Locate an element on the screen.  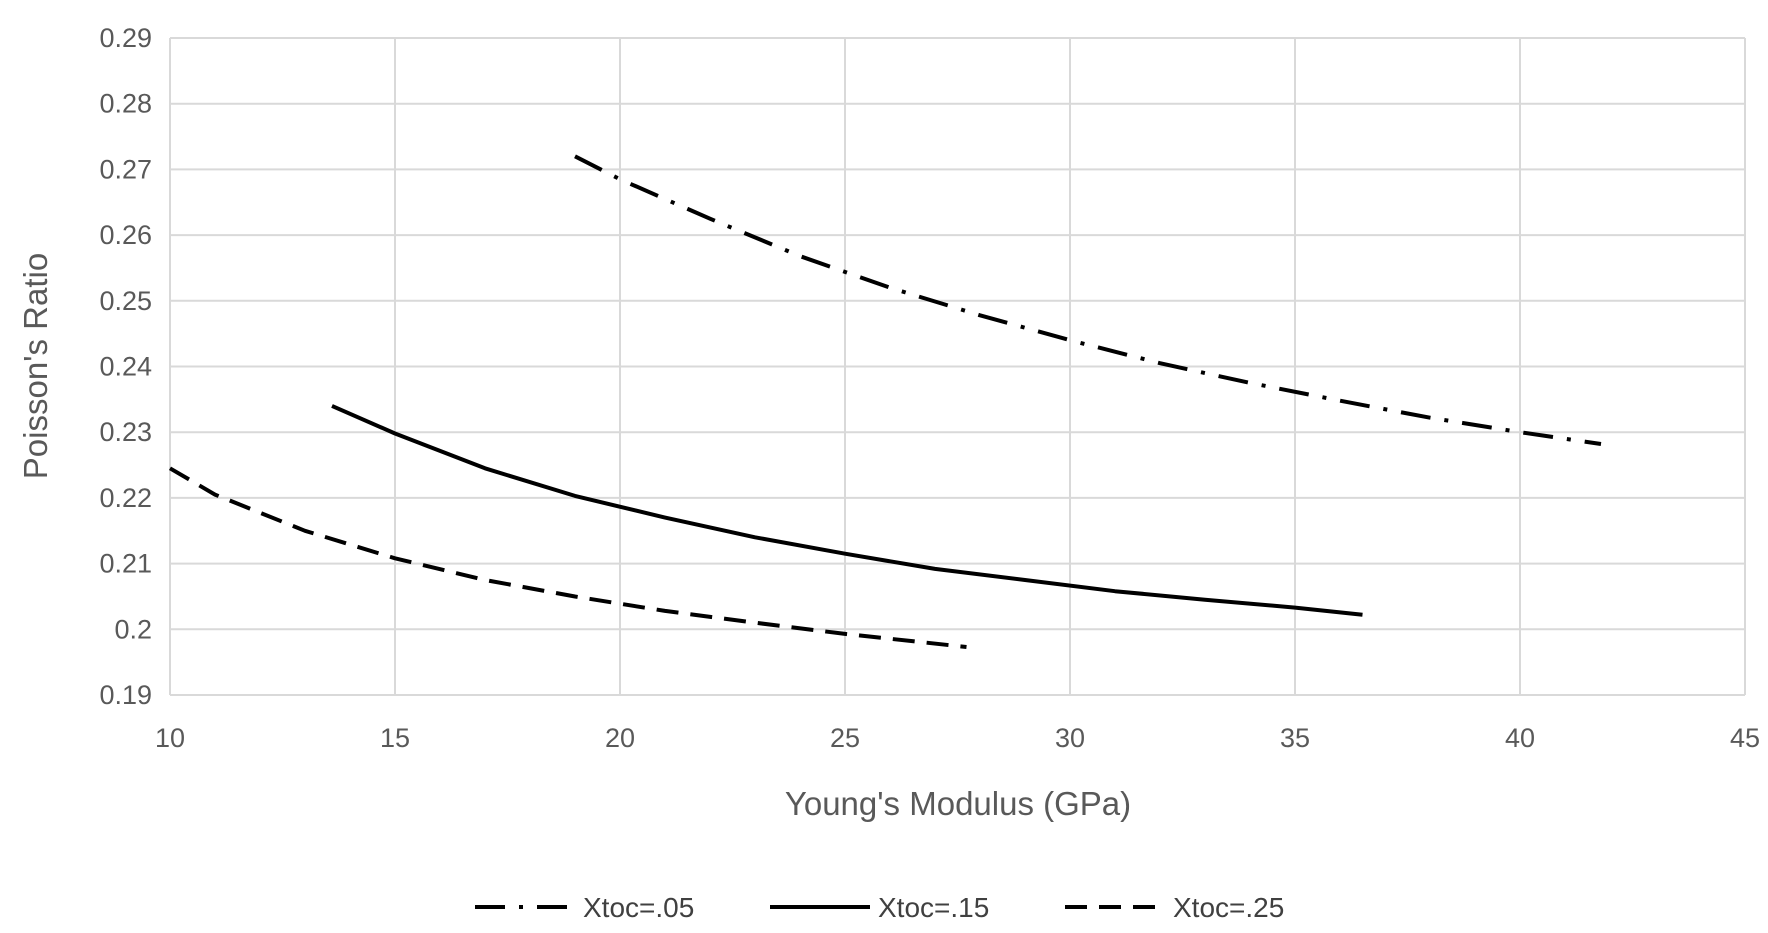
y-tick-label: 0.23 is located at coordinates (125, 432).